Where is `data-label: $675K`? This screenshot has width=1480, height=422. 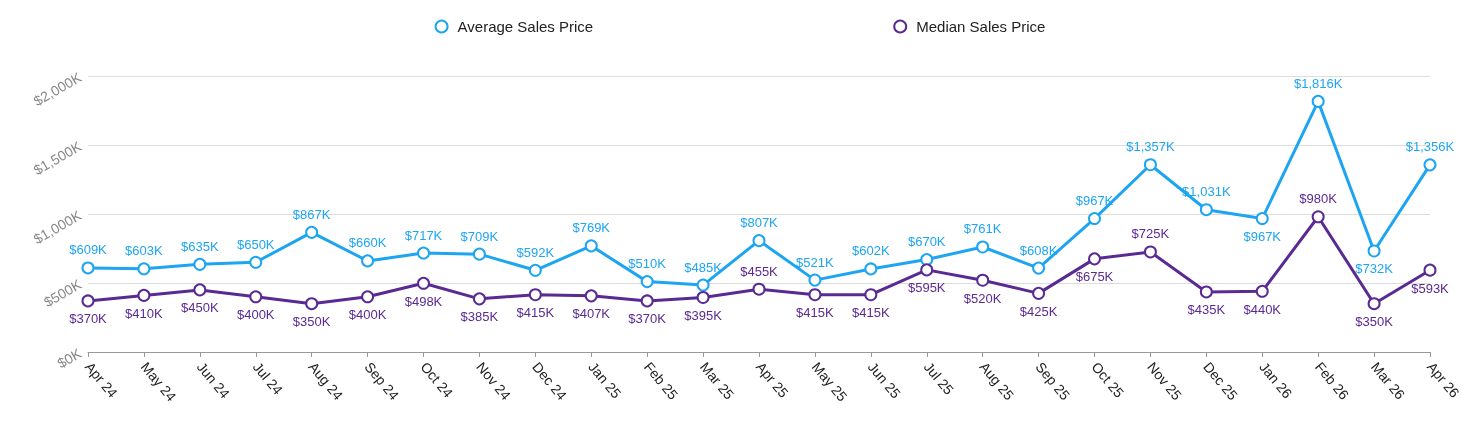 data-label: $675K is located at coordinates (1094, 277).